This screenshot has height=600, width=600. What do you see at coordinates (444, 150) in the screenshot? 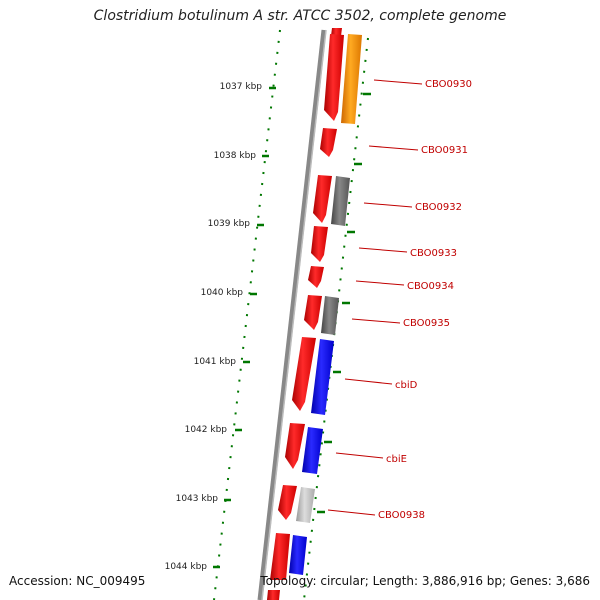
I see `gene-label: CBO0931` at bounding box center [444, 150].